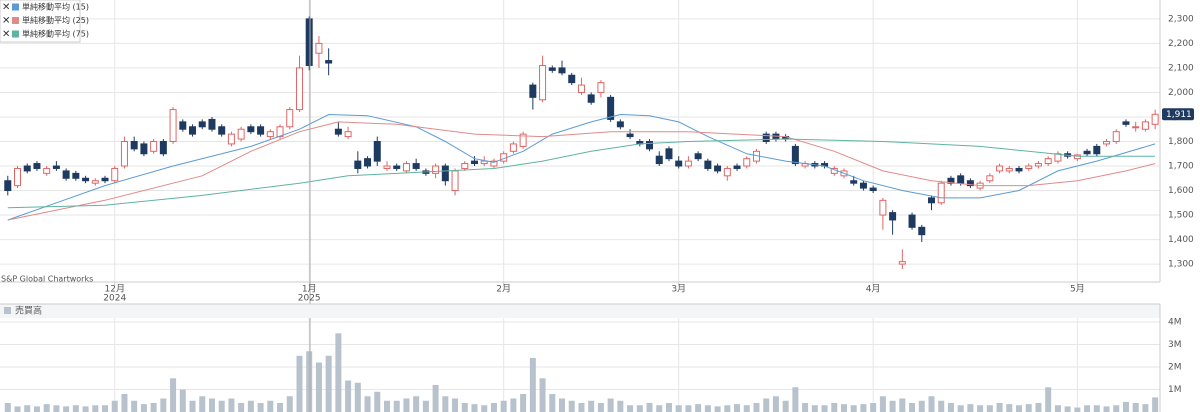  What do you see at coordinates (1181, 142) in the screenshot?
I see `y-tick-label: 1,800` at bounding box center [1181, 142].